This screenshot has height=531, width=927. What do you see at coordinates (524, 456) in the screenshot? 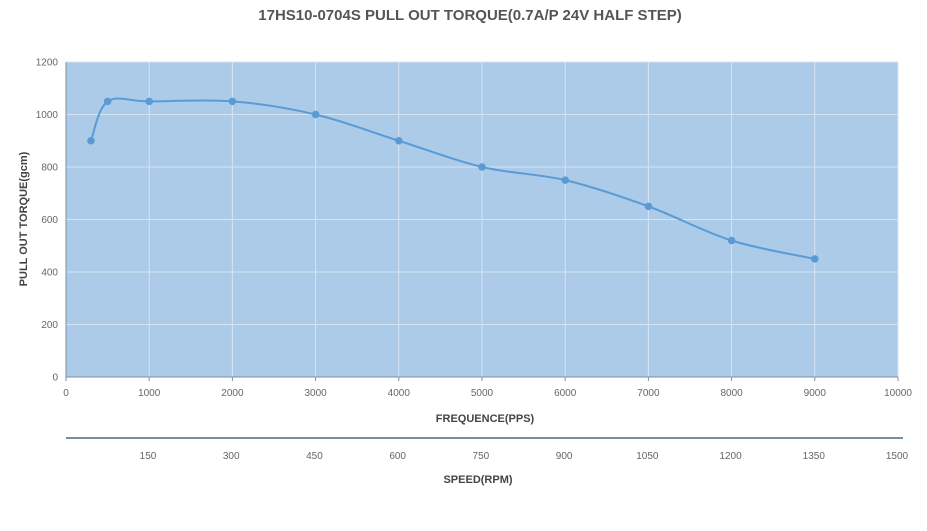
I see `secondary-x-axis-ticks: 150 300 450 600 750 900 1050 1200 1350 1500` at bounding box center [524, 456].